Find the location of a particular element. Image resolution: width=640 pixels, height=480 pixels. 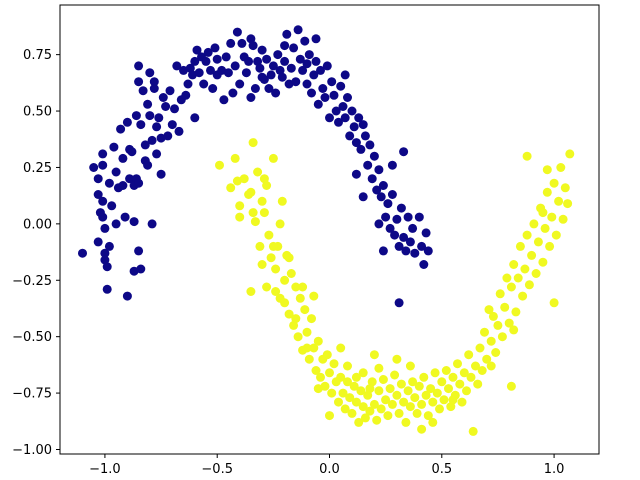

y-tick-label: 0.75 is located at coordinates (37, 55).